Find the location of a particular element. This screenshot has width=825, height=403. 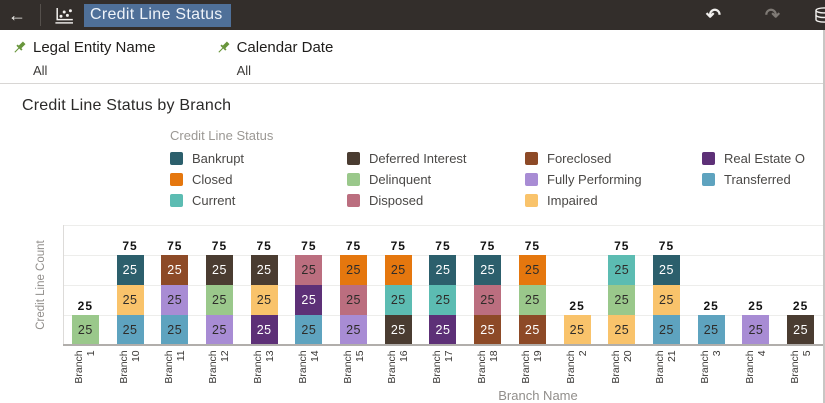

legend-item: Foreclosed is located at coordinates (613, 158).